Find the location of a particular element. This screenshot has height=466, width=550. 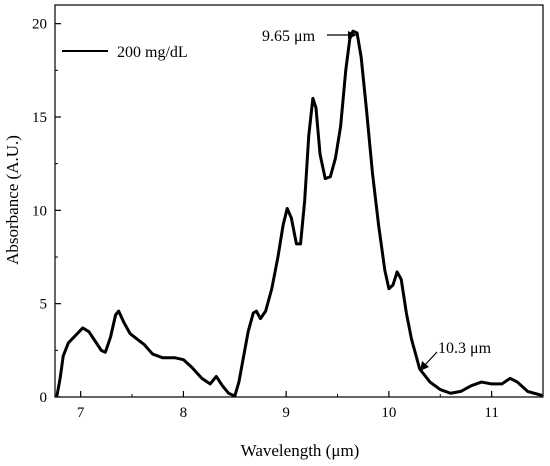

y-tick-label: 10 is located at coordinates (39, 211).